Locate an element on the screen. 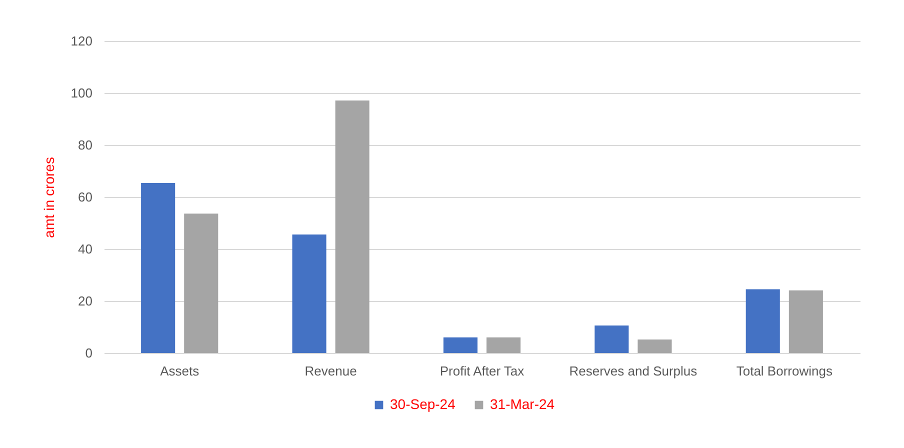  y-tick-label: 120 is located at coordinates (81, 41).